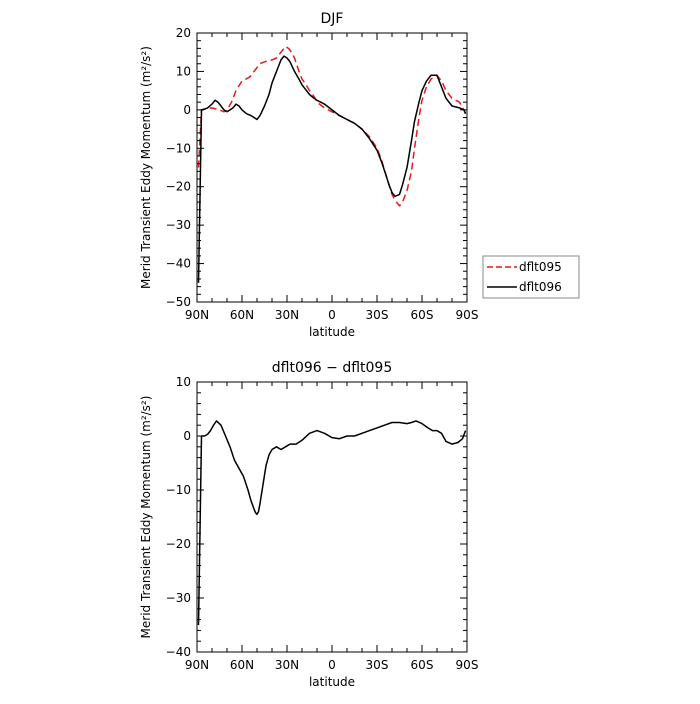 The width and height of the screenshot is (700, 704). I want to click on legend-box, so click(531, 277).